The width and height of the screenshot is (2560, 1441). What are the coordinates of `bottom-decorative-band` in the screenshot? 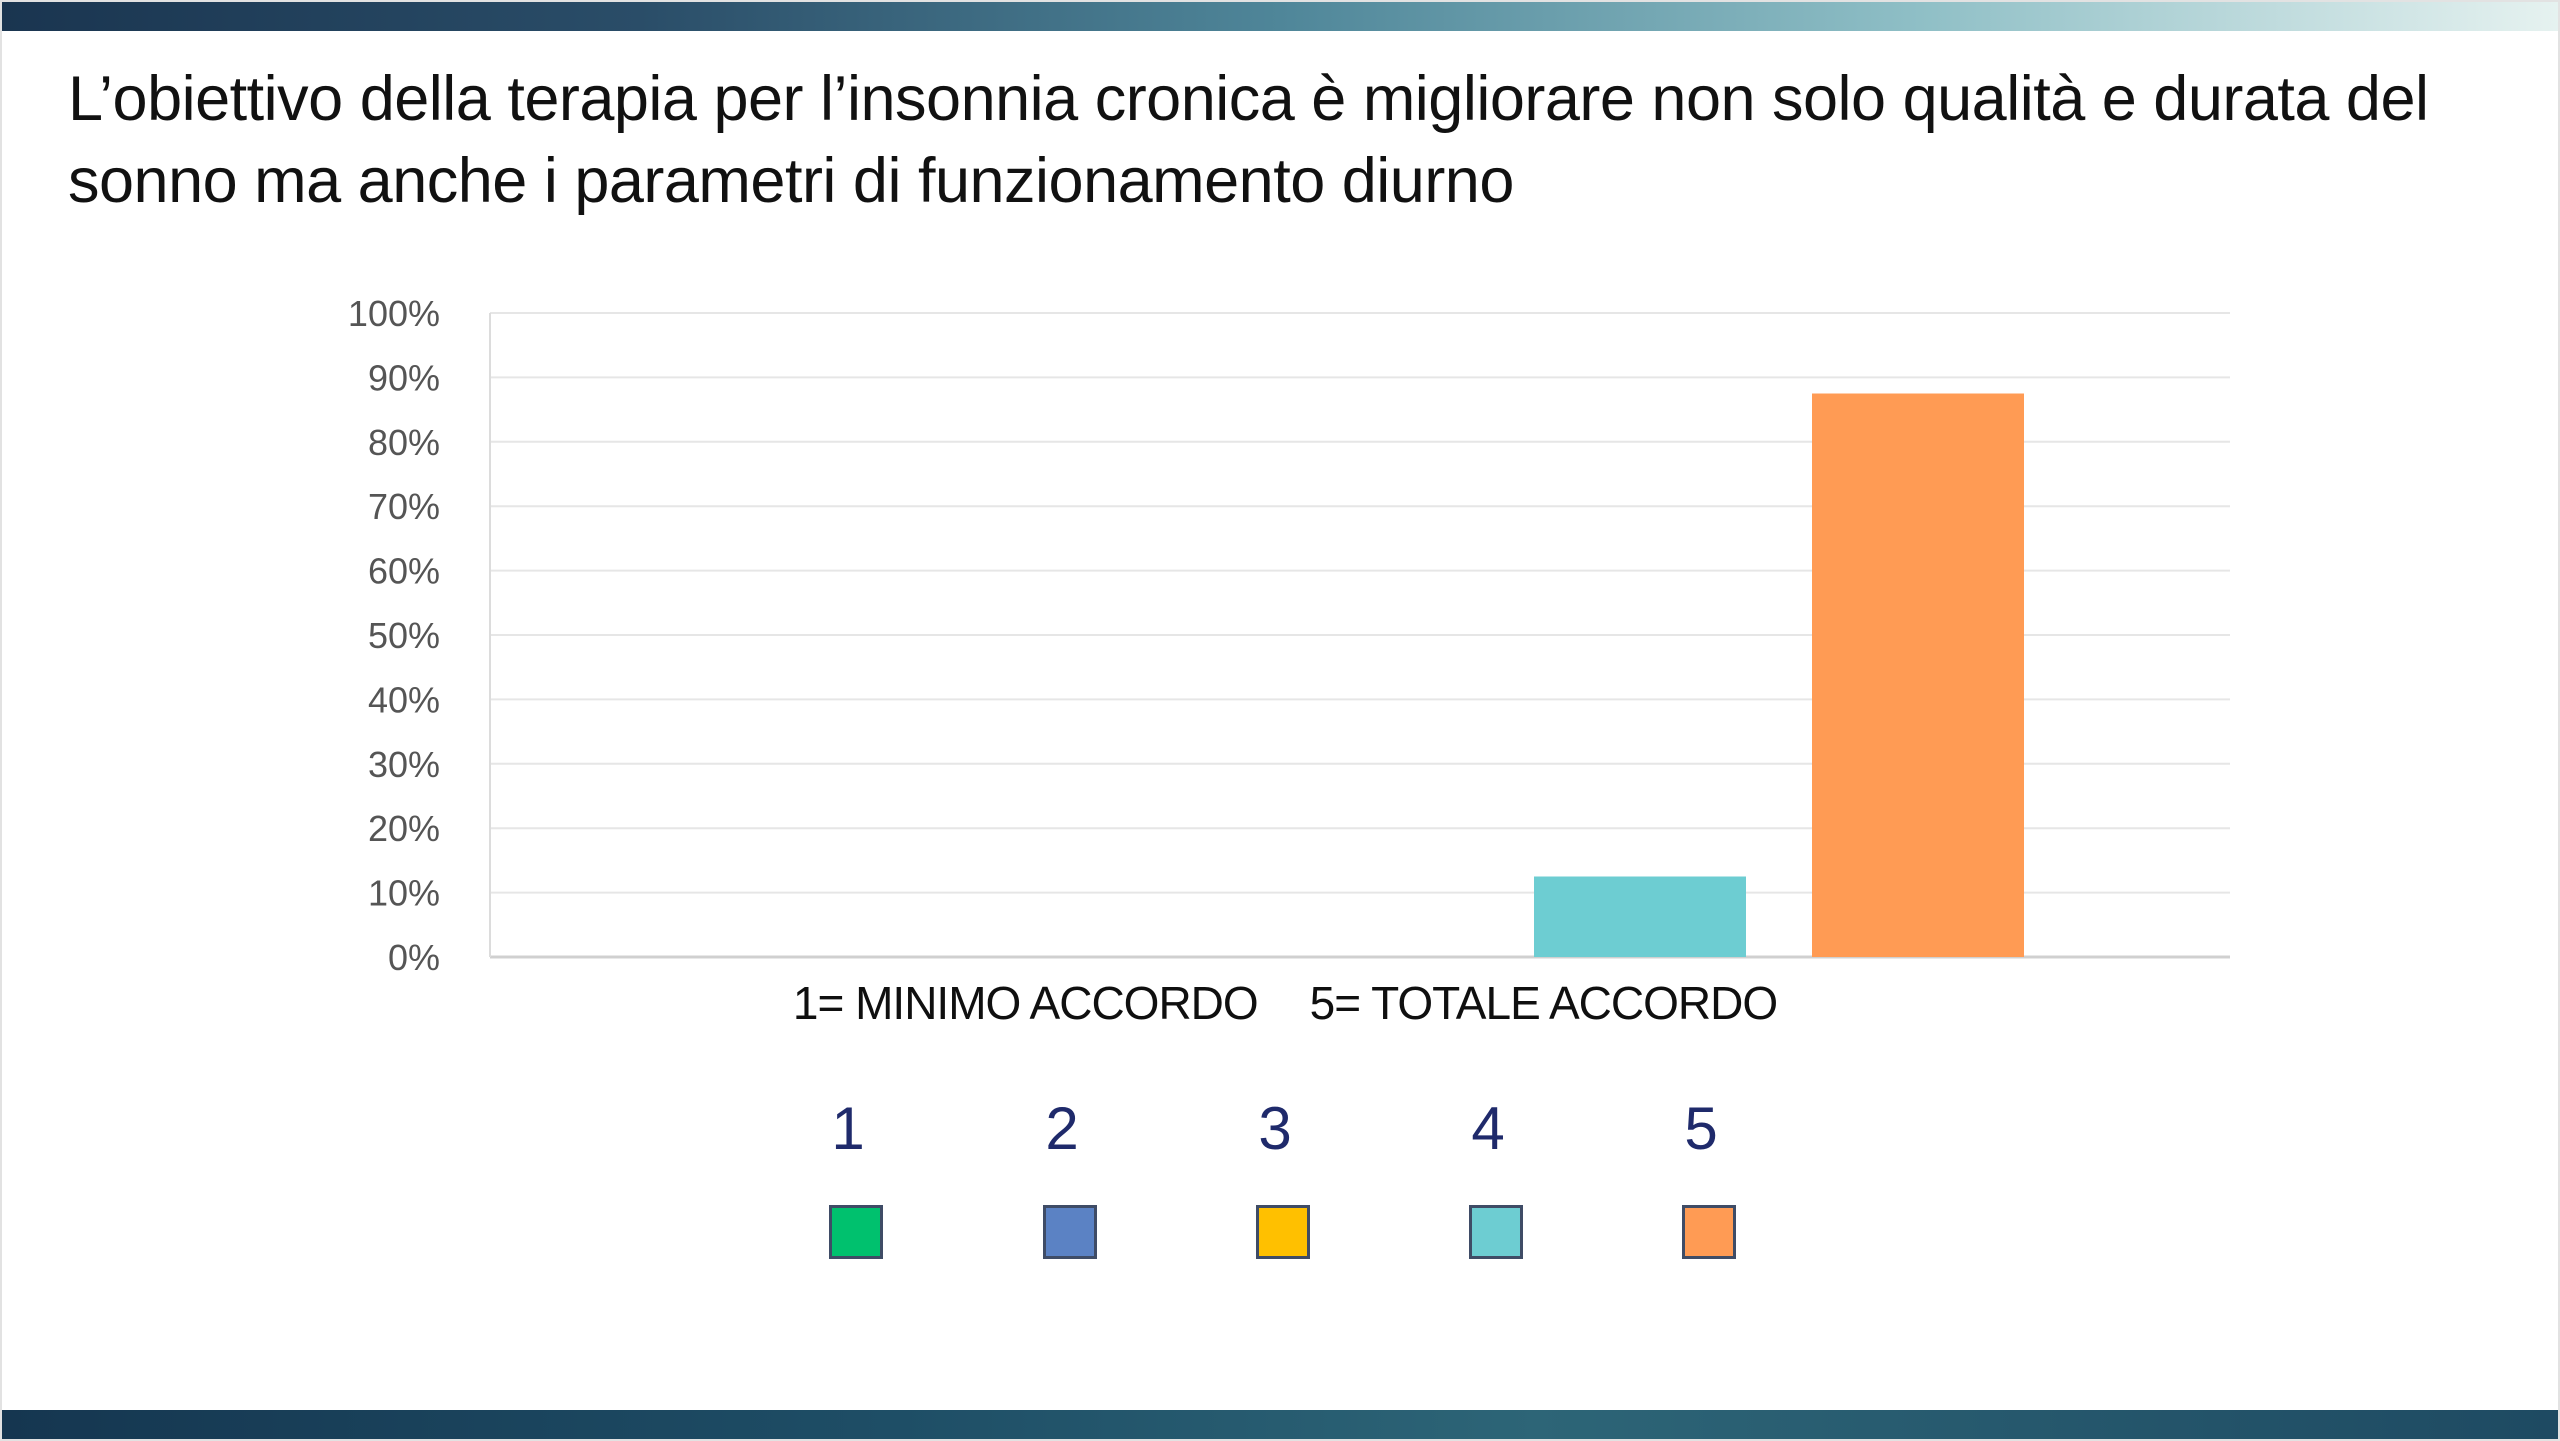 It's located at (1280, 1425).